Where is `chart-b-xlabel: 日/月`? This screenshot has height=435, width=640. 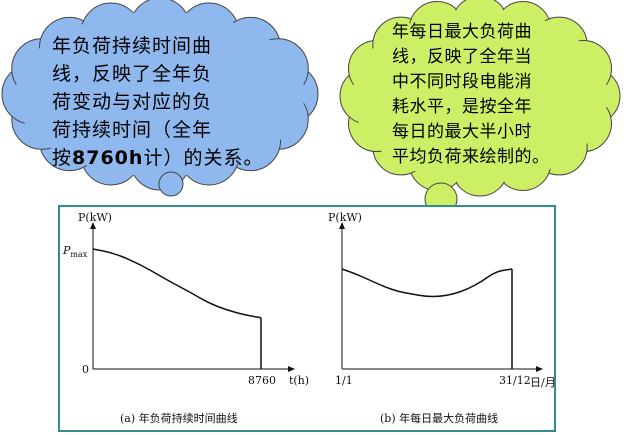 chart-b-xlabel: 日/月 is located at coordinates (543, 382).